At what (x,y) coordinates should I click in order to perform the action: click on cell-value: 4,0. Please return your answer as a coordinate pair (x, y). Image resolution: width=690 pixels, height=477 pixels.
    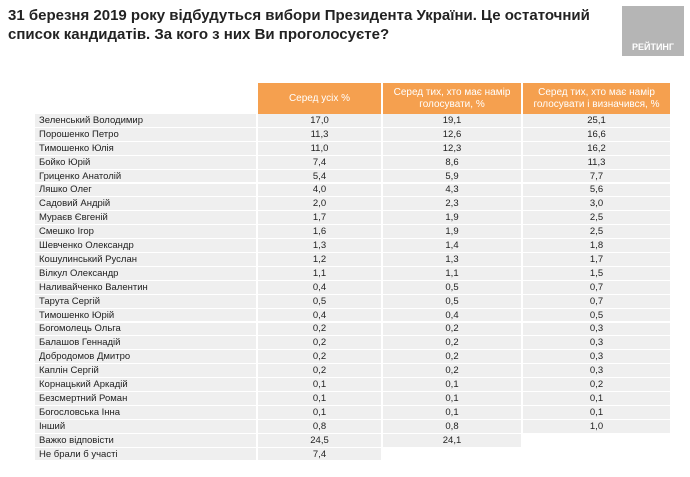
    Looking at the image, I should click on (320, 190).